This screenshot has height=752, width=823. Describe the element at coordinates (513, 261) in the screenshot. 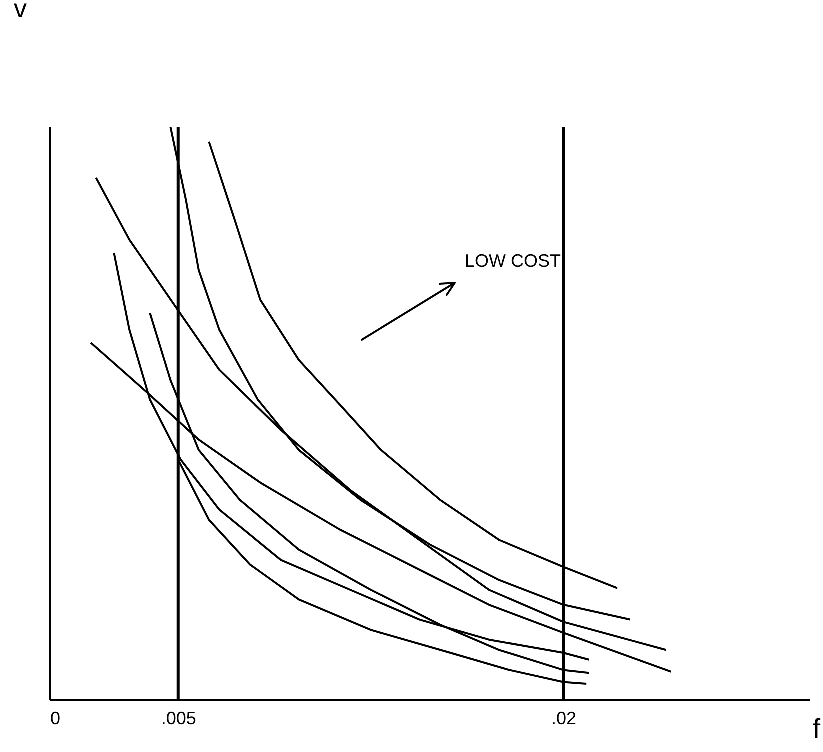

I see `annotation: LOW COST` at that location.